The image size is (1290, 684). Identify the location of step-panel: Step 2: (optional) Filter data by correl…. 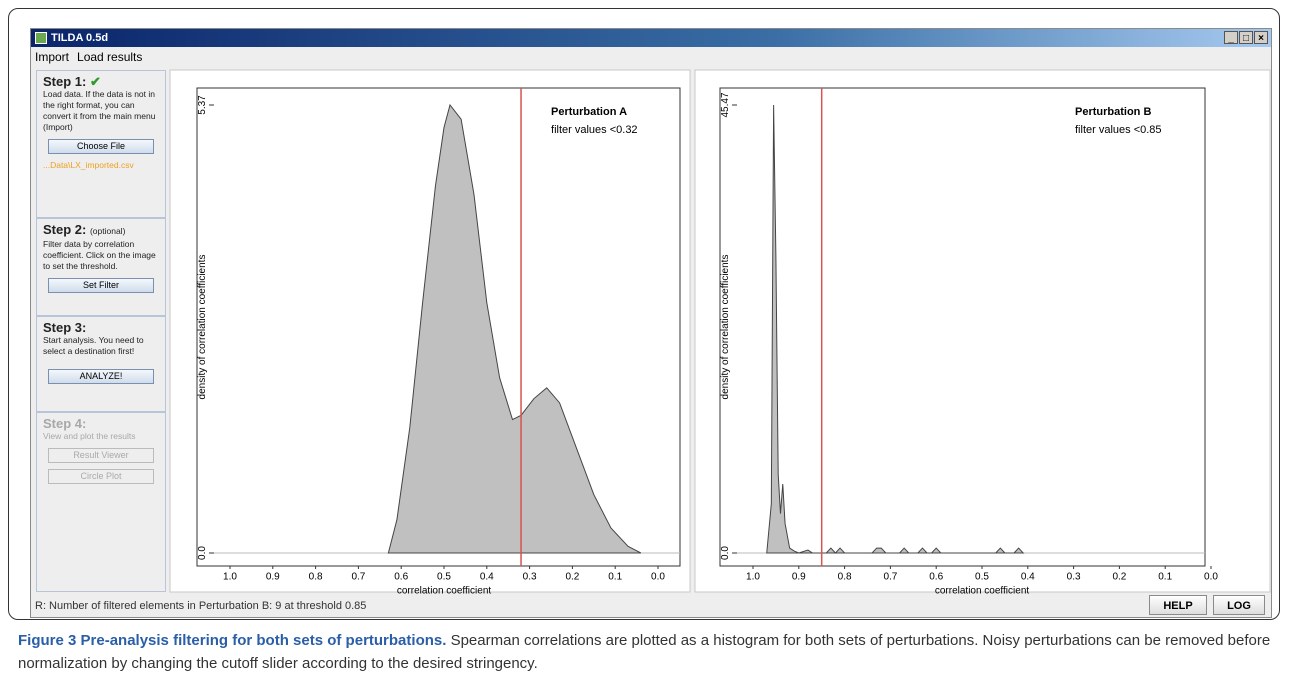
(101, 268).